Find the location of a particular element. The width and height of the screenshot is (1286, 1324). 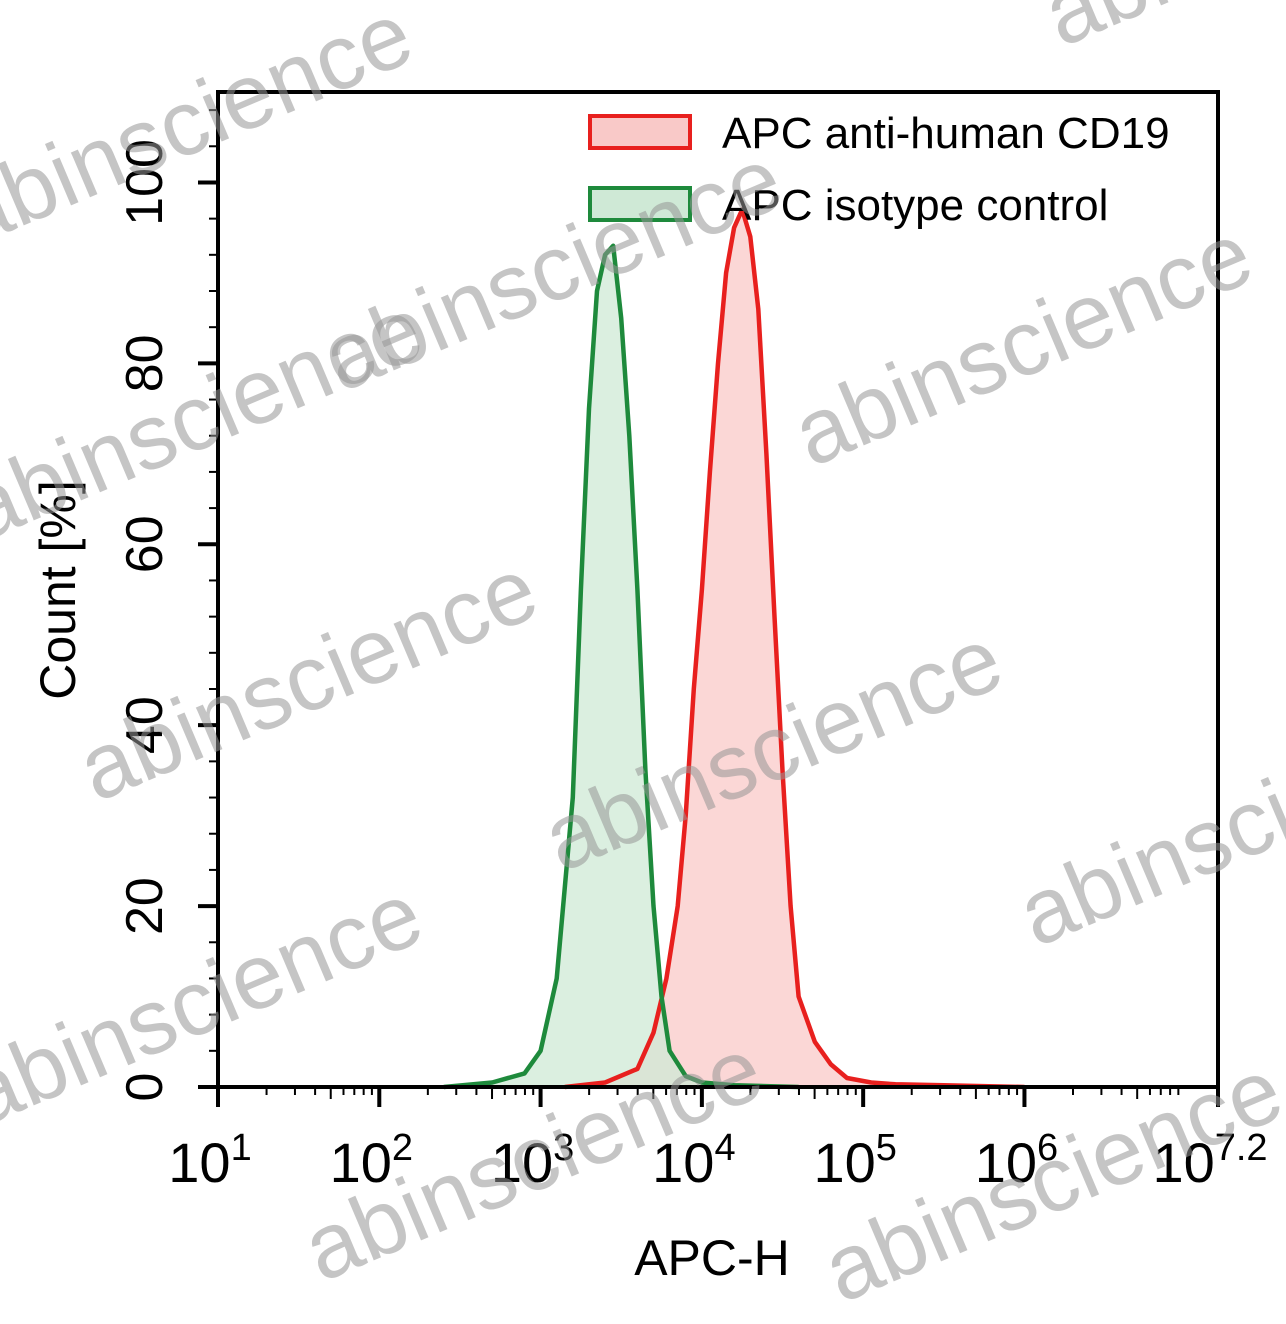

legend-label: APC isotype control is located at coordinates (915, 205).